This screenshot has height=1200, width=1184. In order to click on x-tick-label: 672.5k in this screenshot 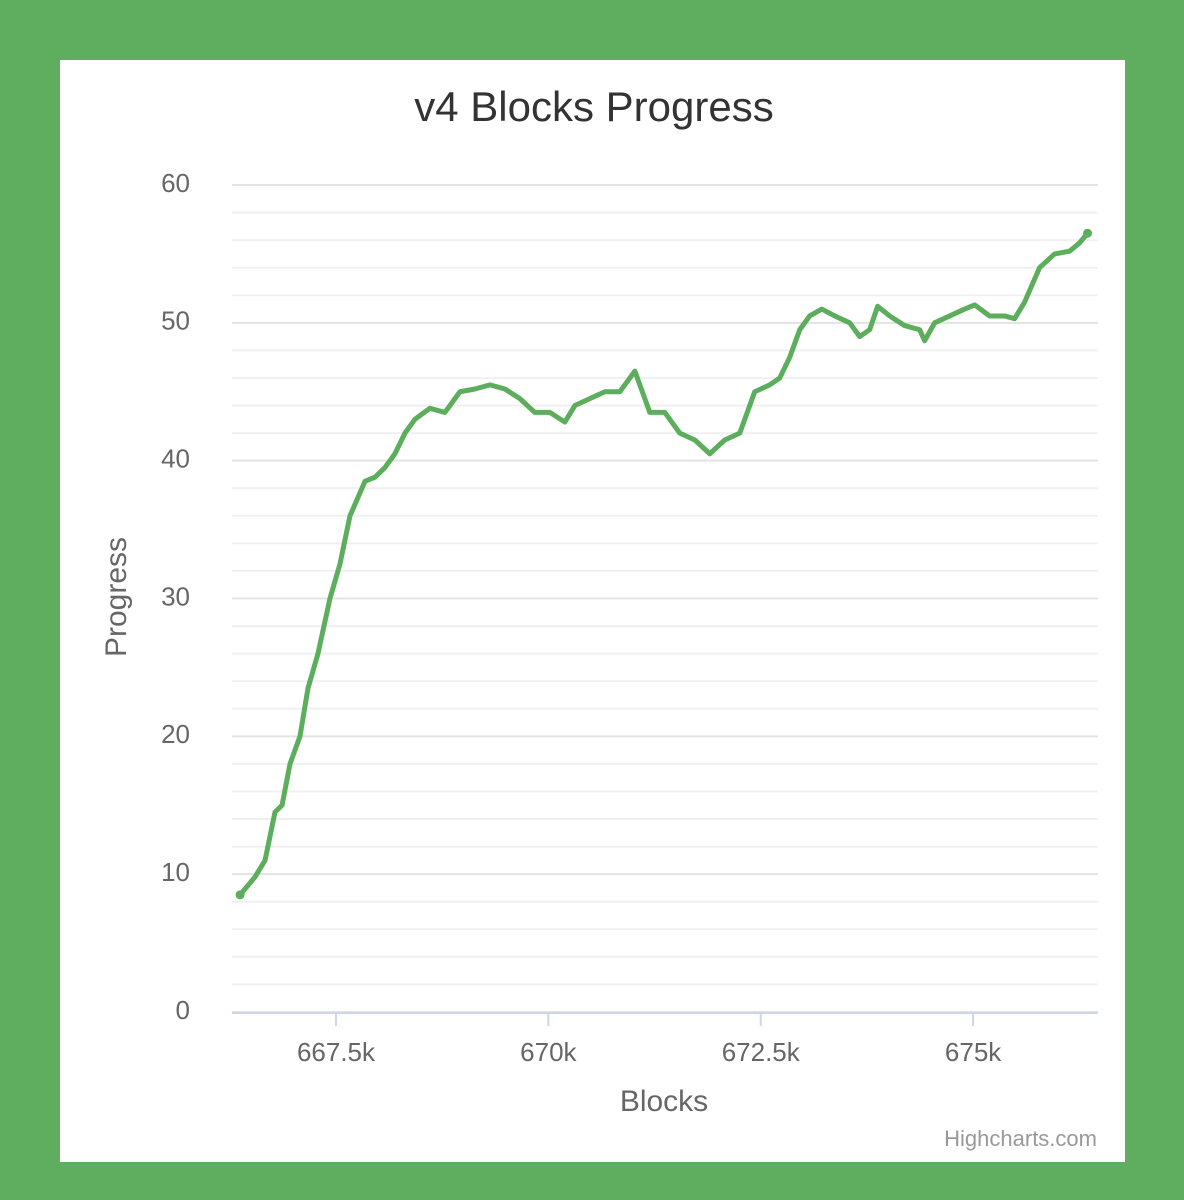, I will do `click(761, 1052)`.